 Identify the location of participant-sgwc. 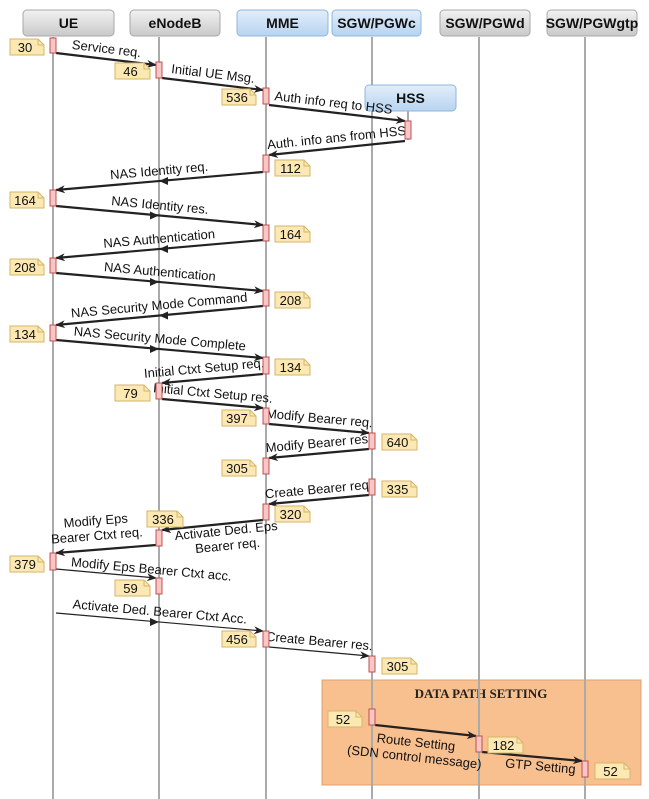
(376, 23).